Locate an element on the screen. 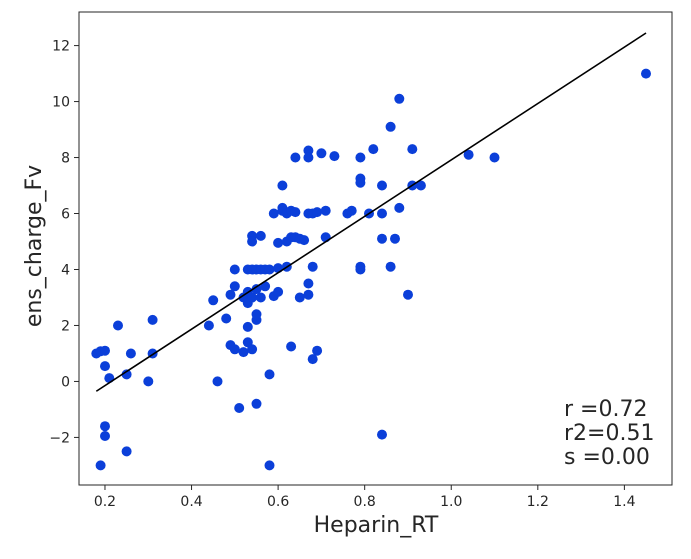 The height and width of the screenshot is (559, 691). stat-s: s =0.00 is located at coordinates (607, 457).